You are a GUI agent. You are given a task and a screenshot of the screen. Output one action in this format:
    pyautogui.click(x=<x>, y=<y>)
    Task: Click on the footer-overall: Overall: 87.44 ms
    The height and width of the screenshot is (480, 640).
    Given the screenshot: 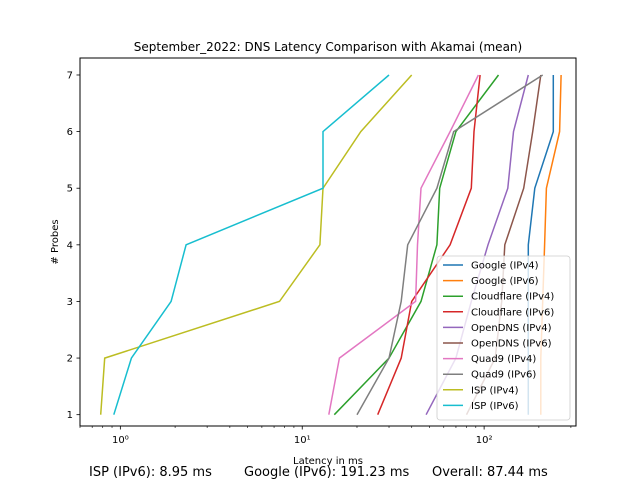 What is the action you would take?
    pyautogui.click(x=490, y=472)
    